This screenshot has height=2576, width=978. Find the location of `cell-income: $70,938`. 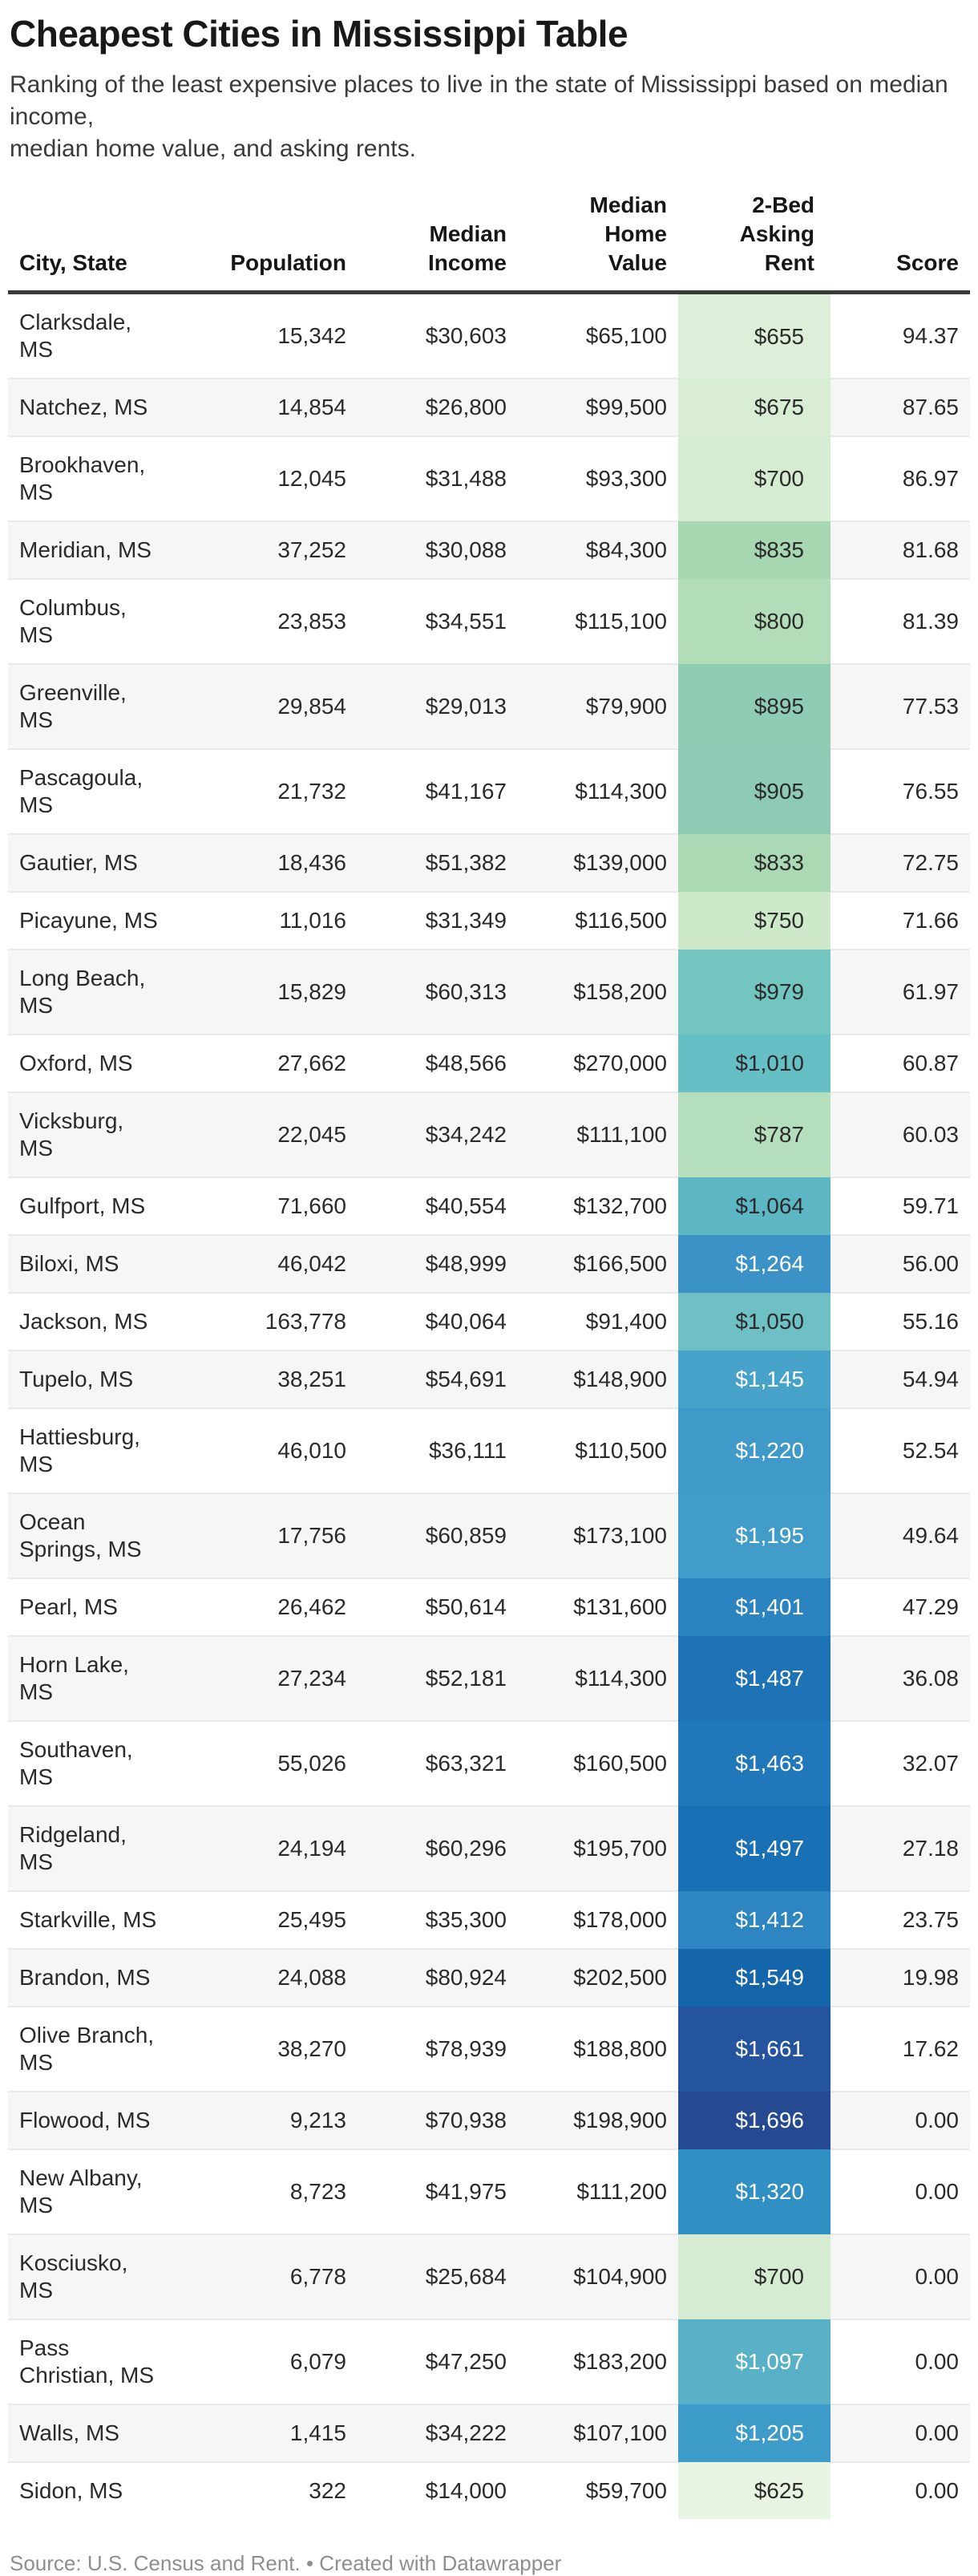

cell-income: $70,938 is located at coordinates (438, 2120).